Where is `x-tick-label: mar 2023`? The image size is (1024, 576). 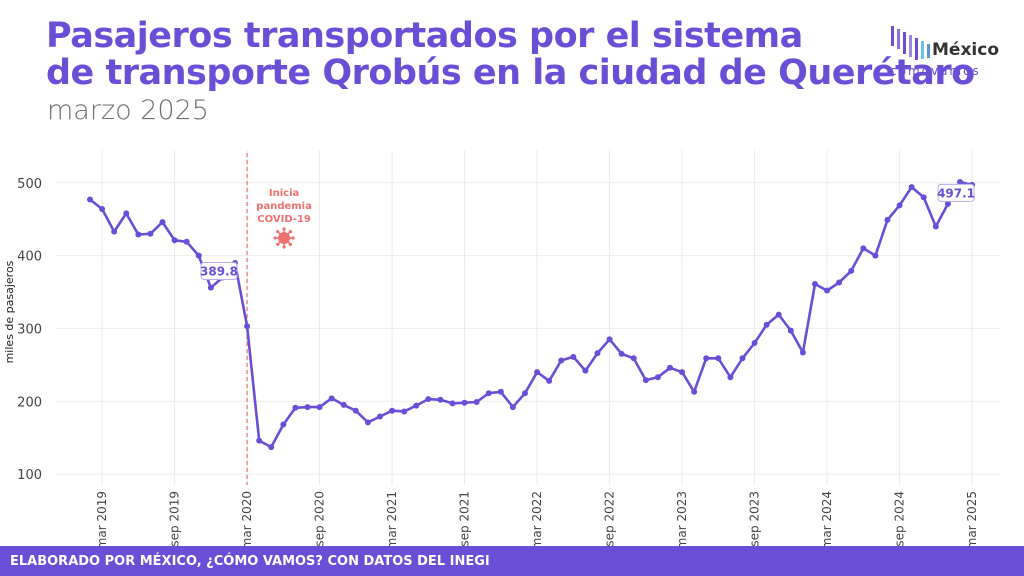
x-tick-label: mar 2023 is located at coordinates (682, 518).